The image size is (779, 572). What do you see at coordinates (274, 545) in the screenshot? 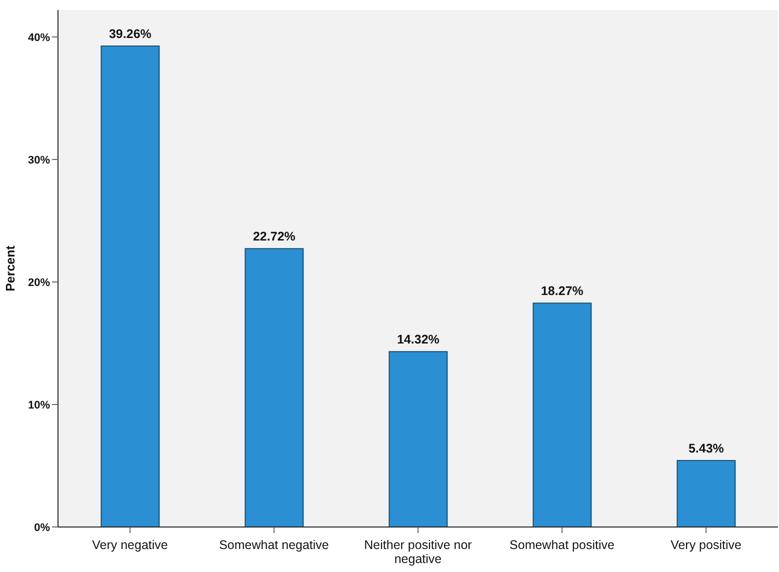
I see `x-tick-label: Somewhat negative` at bounding box center [274, 545].